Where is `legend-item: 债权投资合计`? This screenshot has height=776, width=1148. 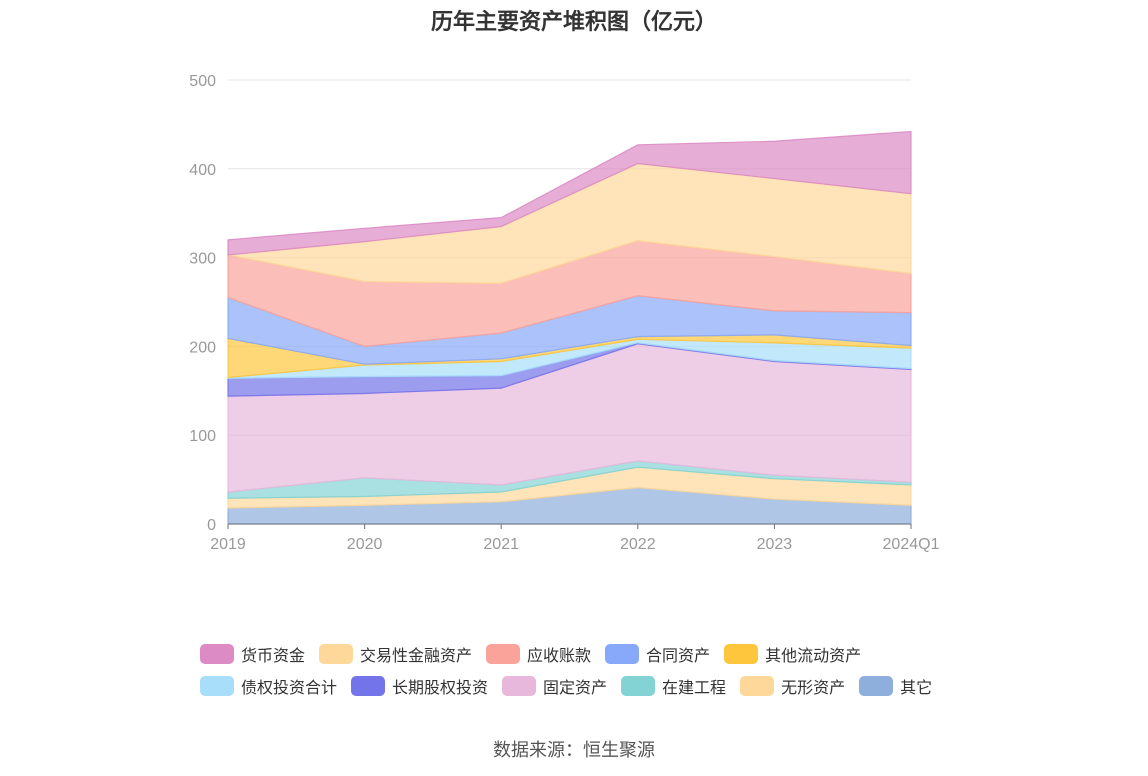
legend-item: 债权投资合计 is located at coordinates (268, 686).